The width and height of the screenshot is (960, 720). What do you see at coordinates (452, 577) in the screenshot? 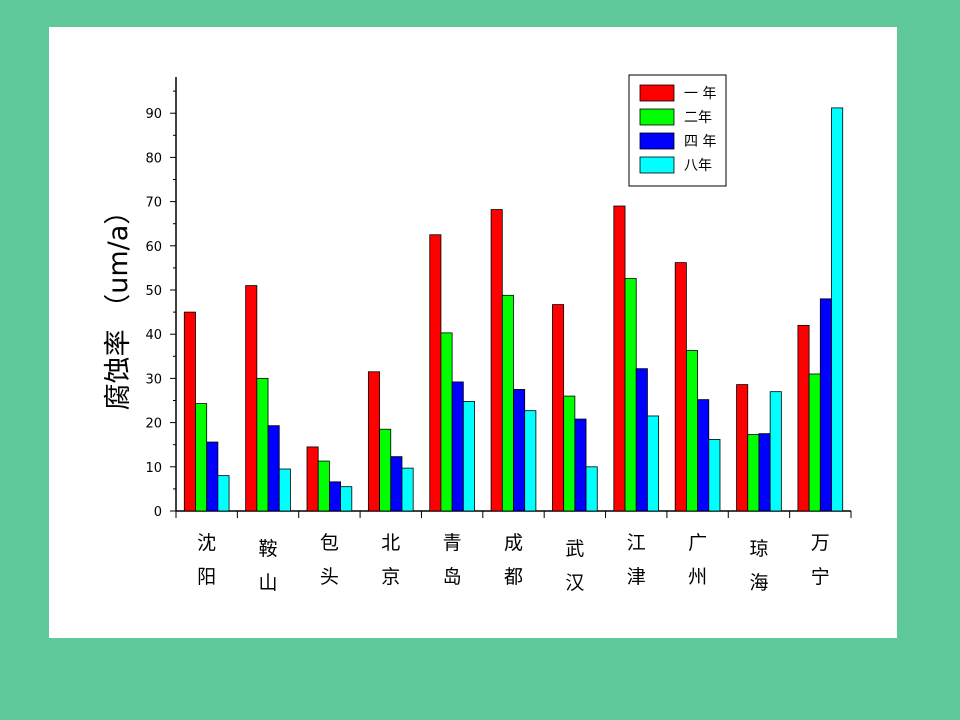
I see `x-category-label: 岛` at bounding box center [452, 577].